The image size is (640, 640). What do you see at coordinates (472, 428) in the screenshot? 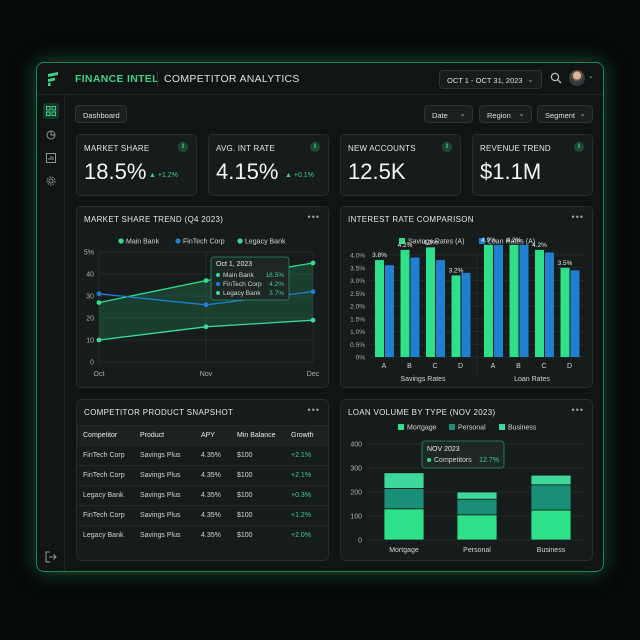
I see `legend-label: Personal` at bounding box center [472, 428].